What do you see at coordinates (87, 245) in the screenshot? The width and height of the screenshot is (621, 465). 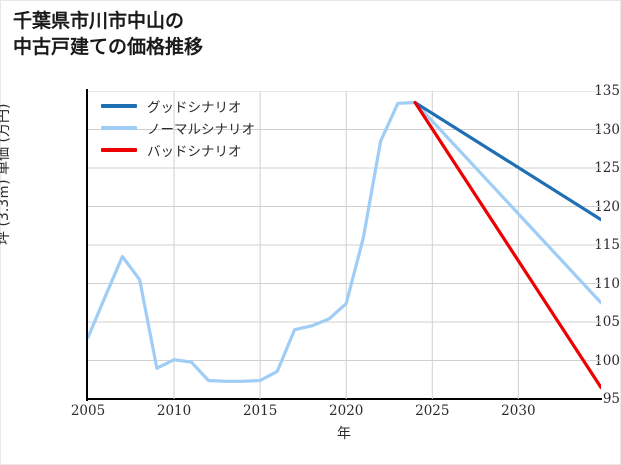 I see `y-axis-spine` at bounding box center [87, 245].